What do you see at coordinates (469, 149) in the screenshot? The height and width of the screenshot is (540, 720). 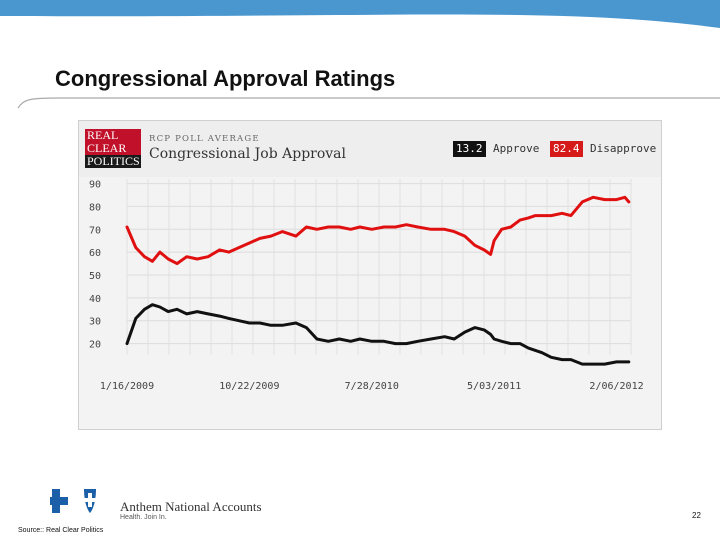 I see `approve-value-badge: 13.2` at bounding box center [469, 149].